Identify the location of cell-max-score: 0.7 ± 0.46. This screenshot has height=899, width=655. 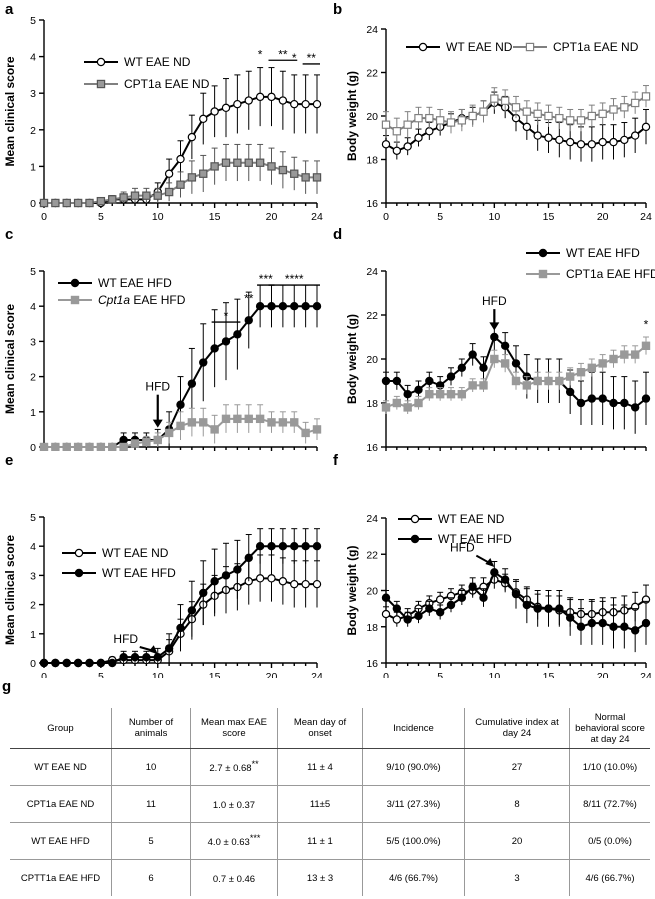
(234, 877).